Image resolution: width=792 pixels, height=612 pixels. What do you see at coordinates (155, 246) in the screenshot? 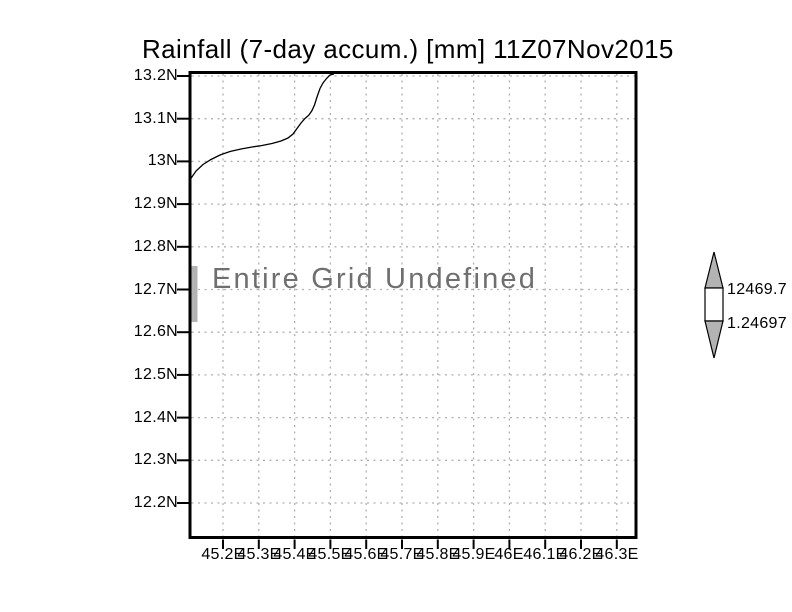
I see `lat-tick-label: 12.8N` at bounding box center [155, 246].